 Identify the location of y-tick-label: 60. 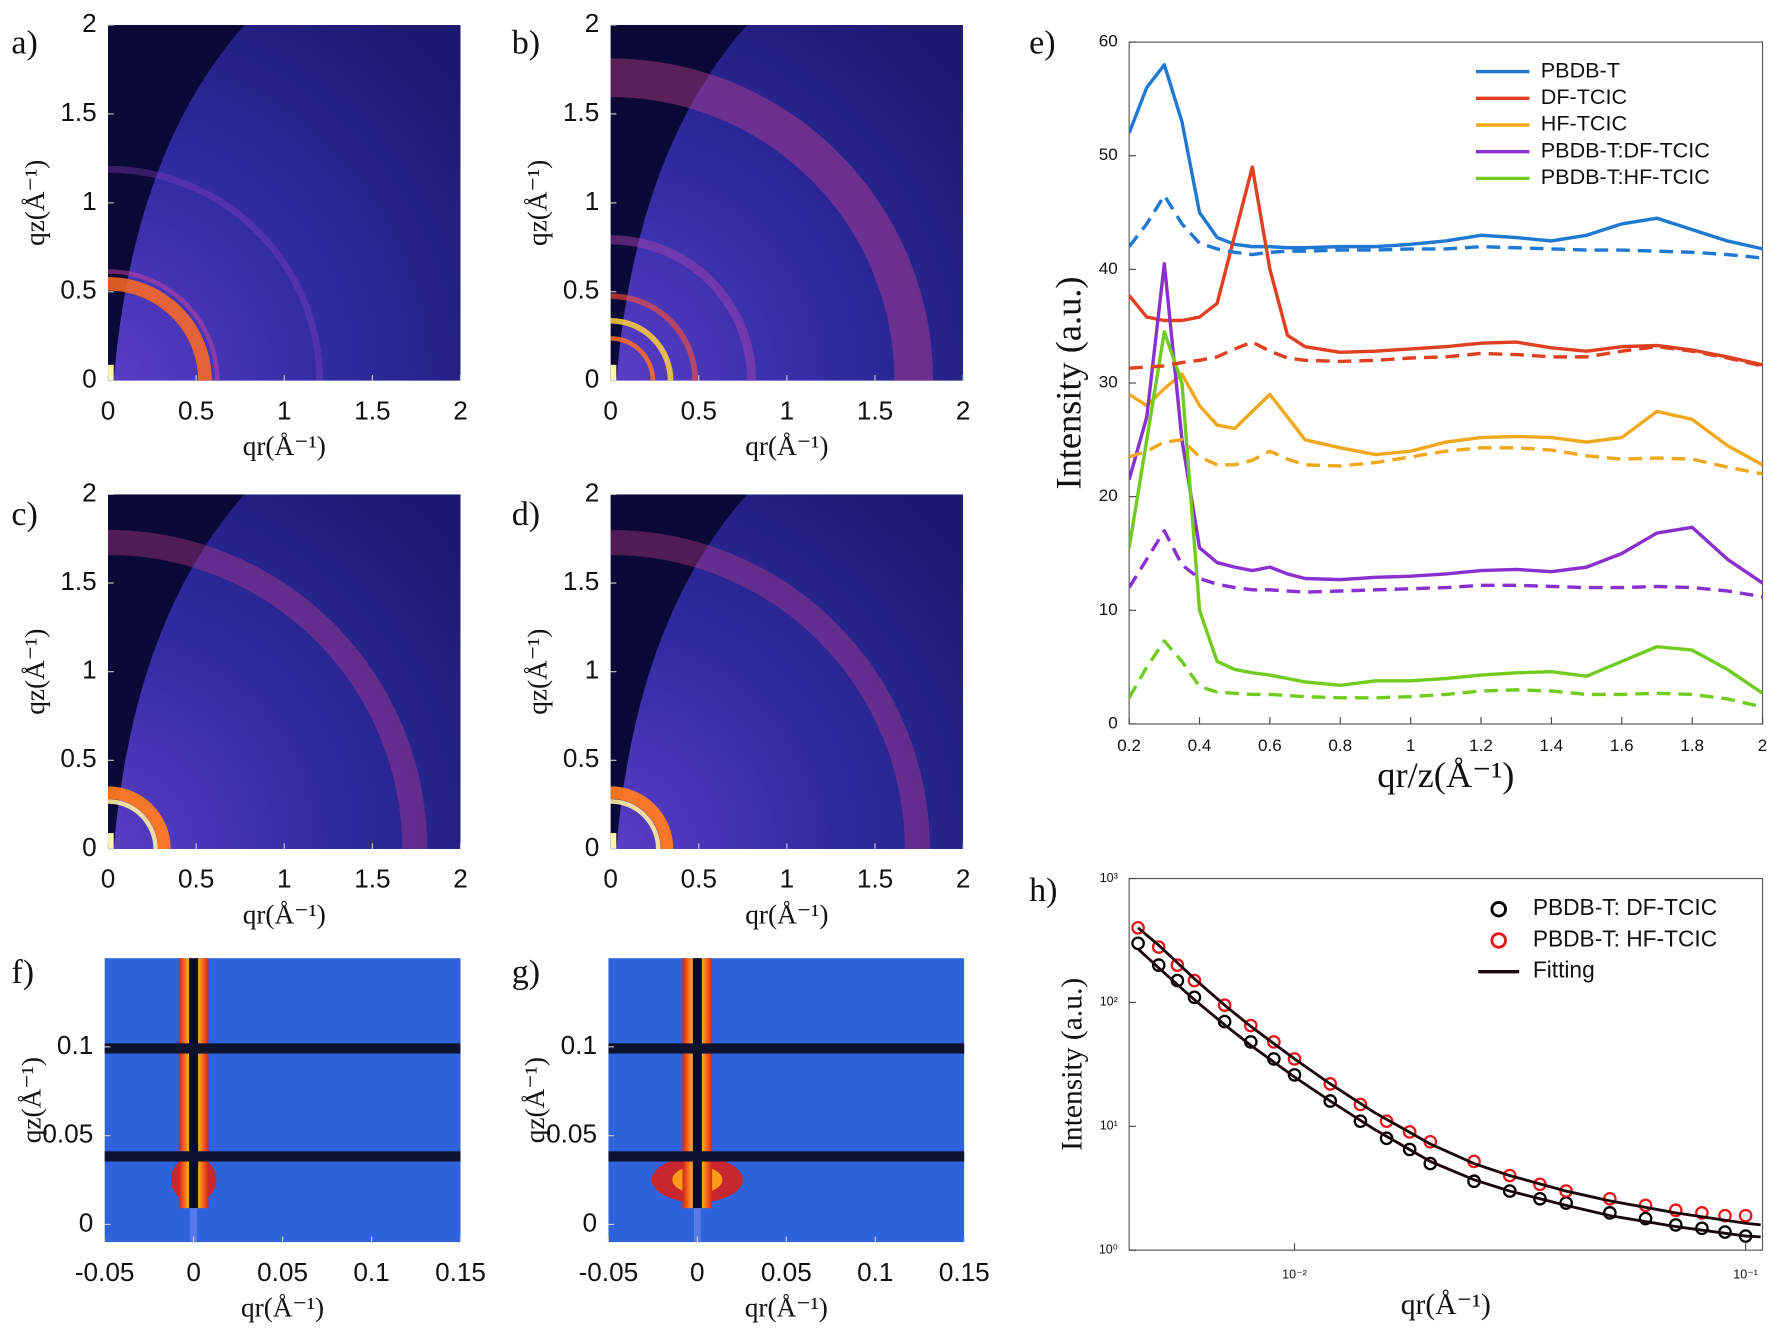
(1108, 41).